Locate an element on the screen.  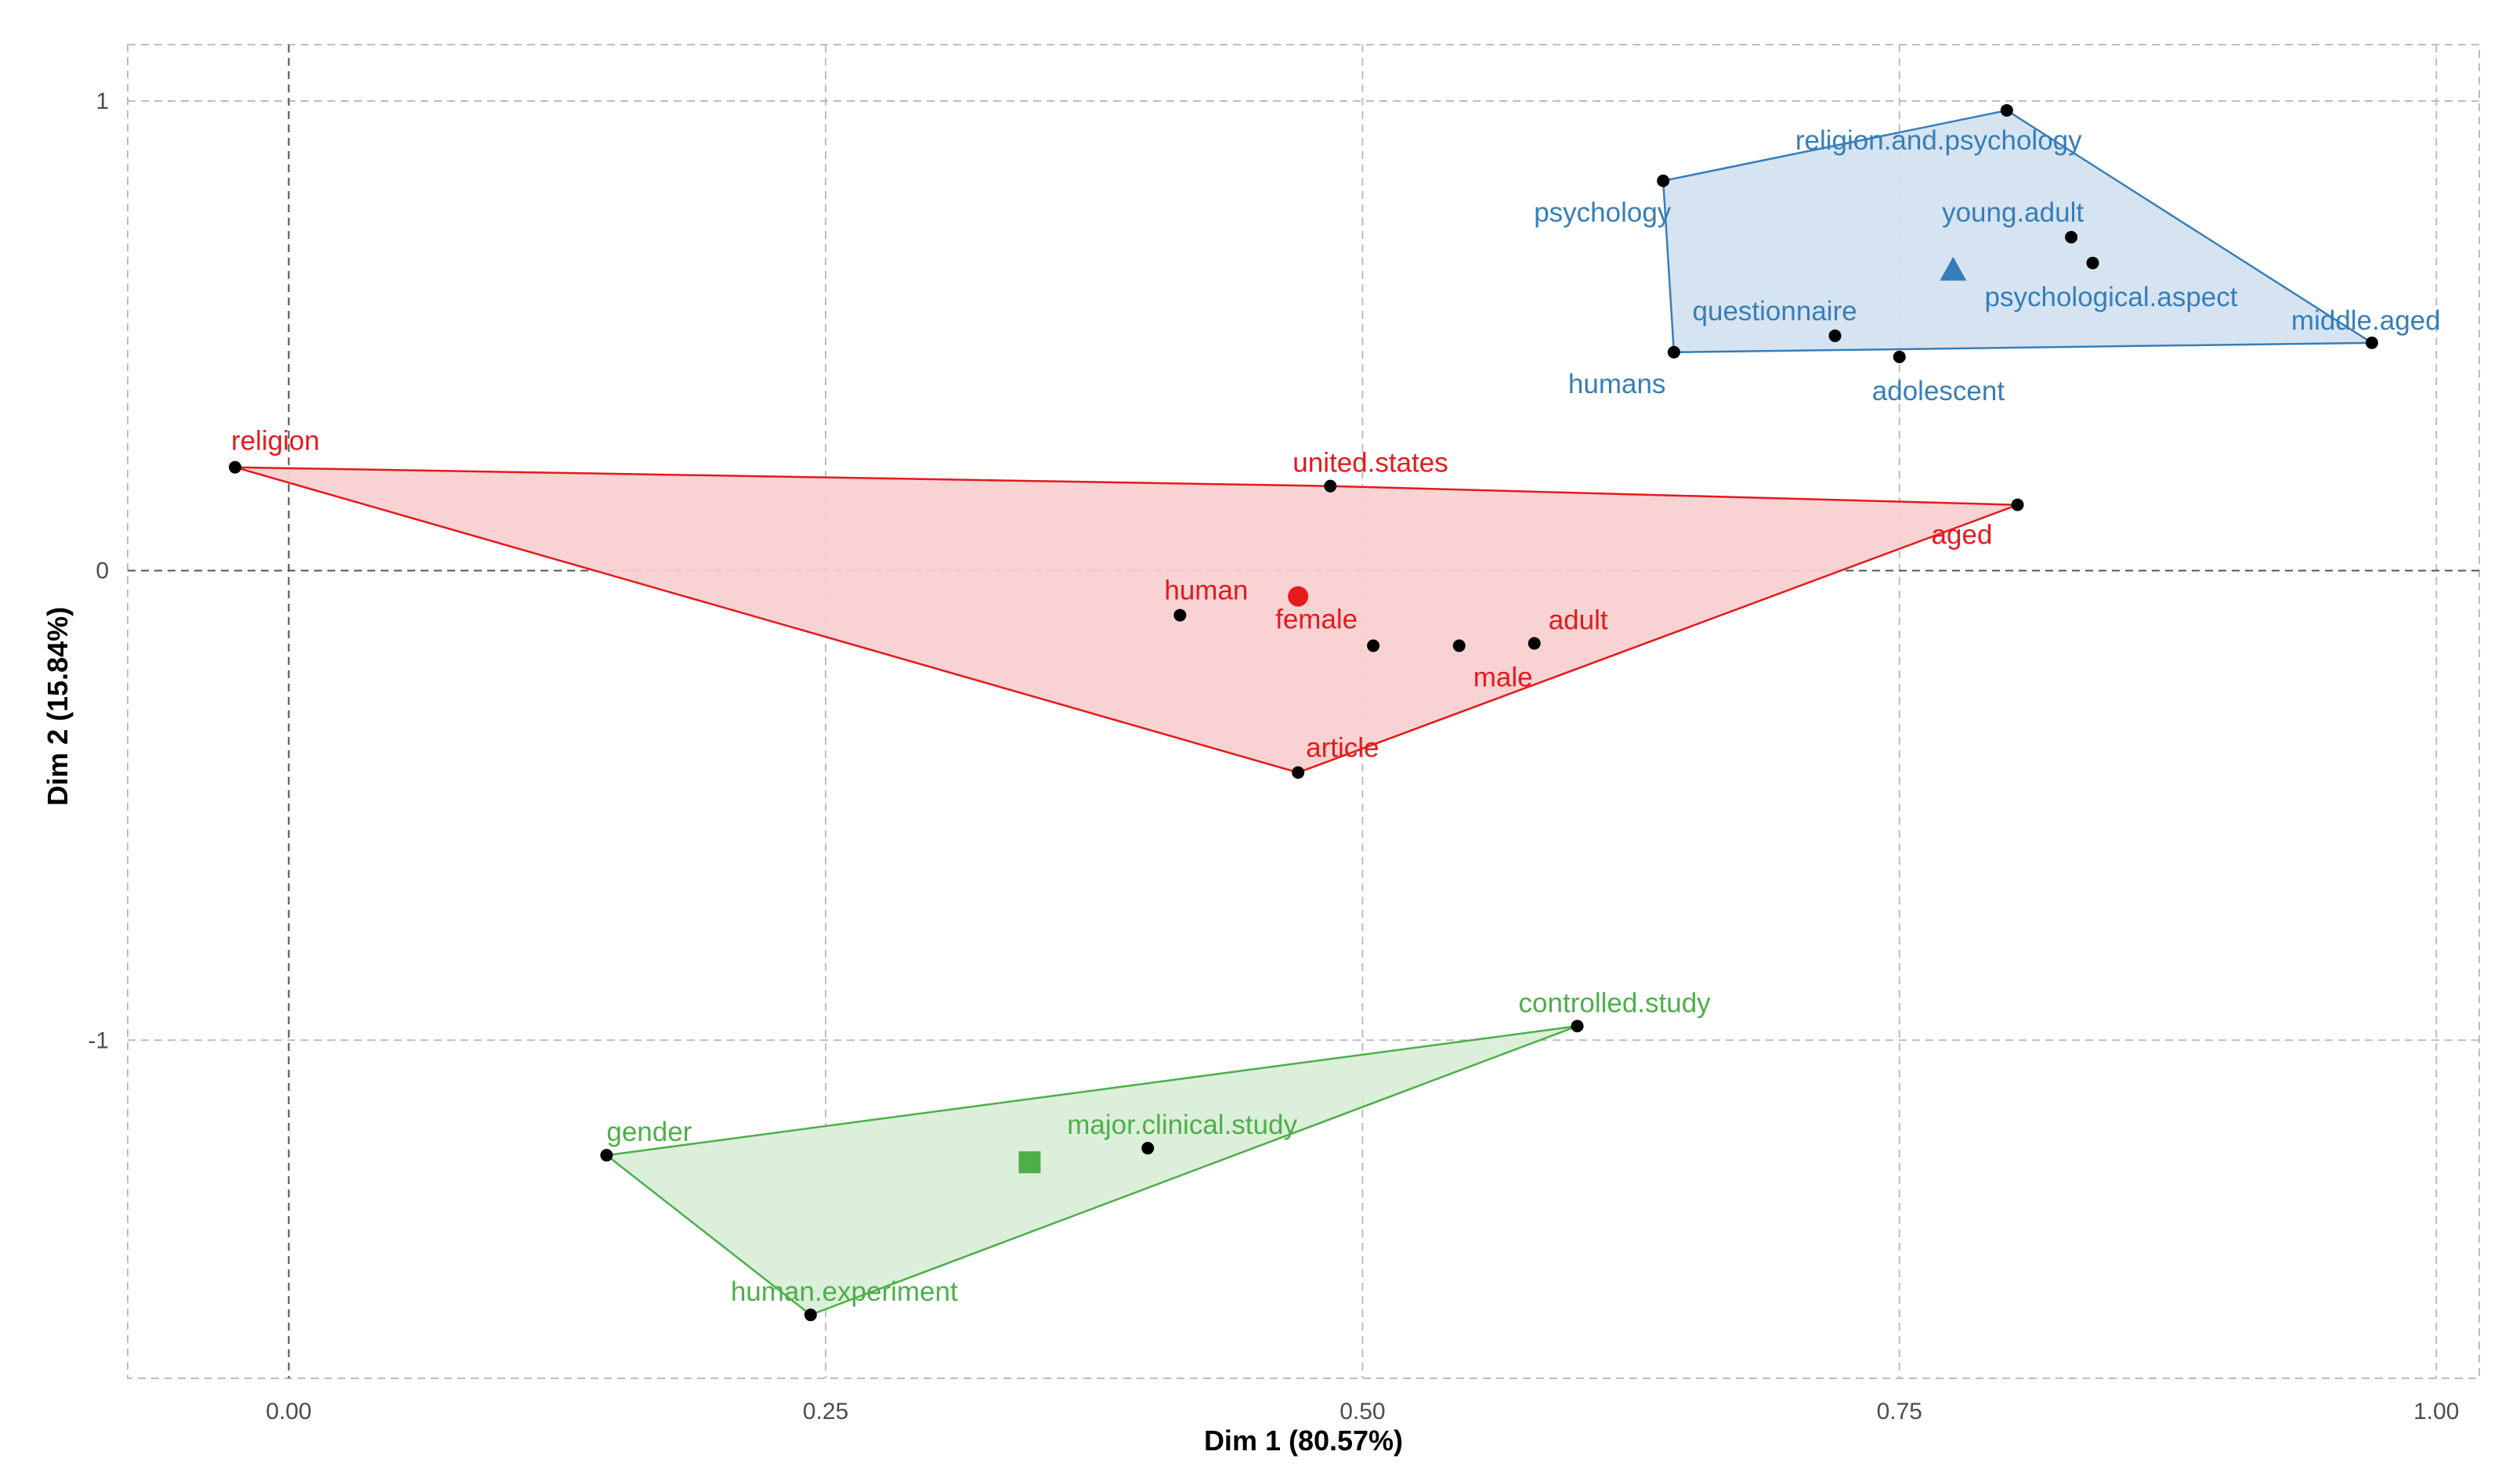
point-human is located at coordinates (1180, 615).